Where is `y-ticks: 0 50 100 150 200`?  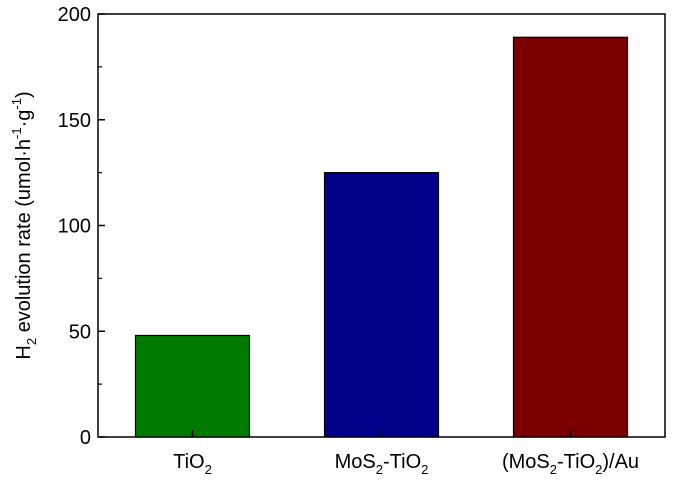 y-ticks: 0 50 100 150 200 is located at coordinates (81, 226).